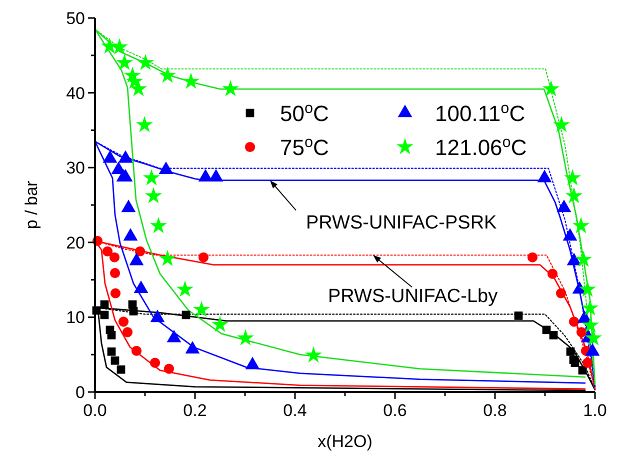 The height and width of the screenshot is (461, 626). I want to click on x-tick-label: 0.6, so click(395, 410).